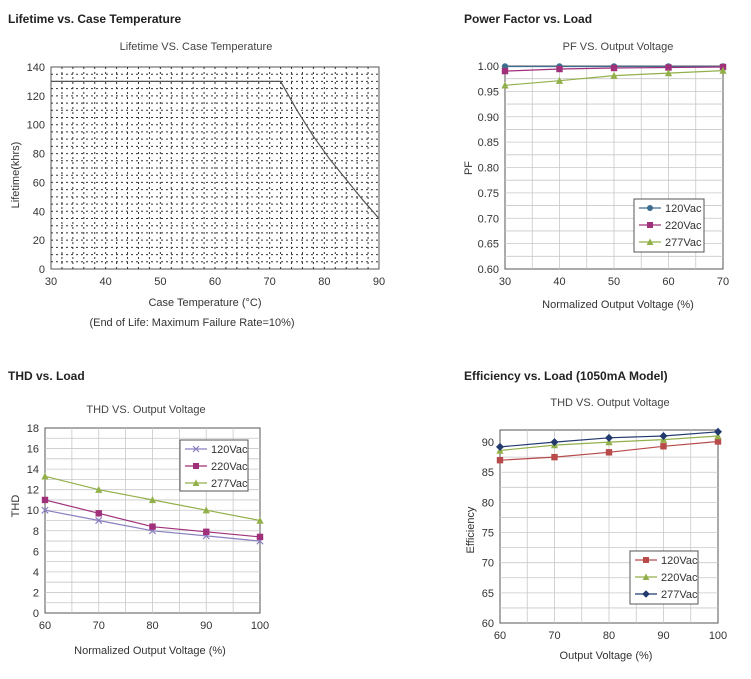  Describe the element at coordinates (206, 626) in the screenshot. I see `chart3-x-tick-label: 90` at that location.